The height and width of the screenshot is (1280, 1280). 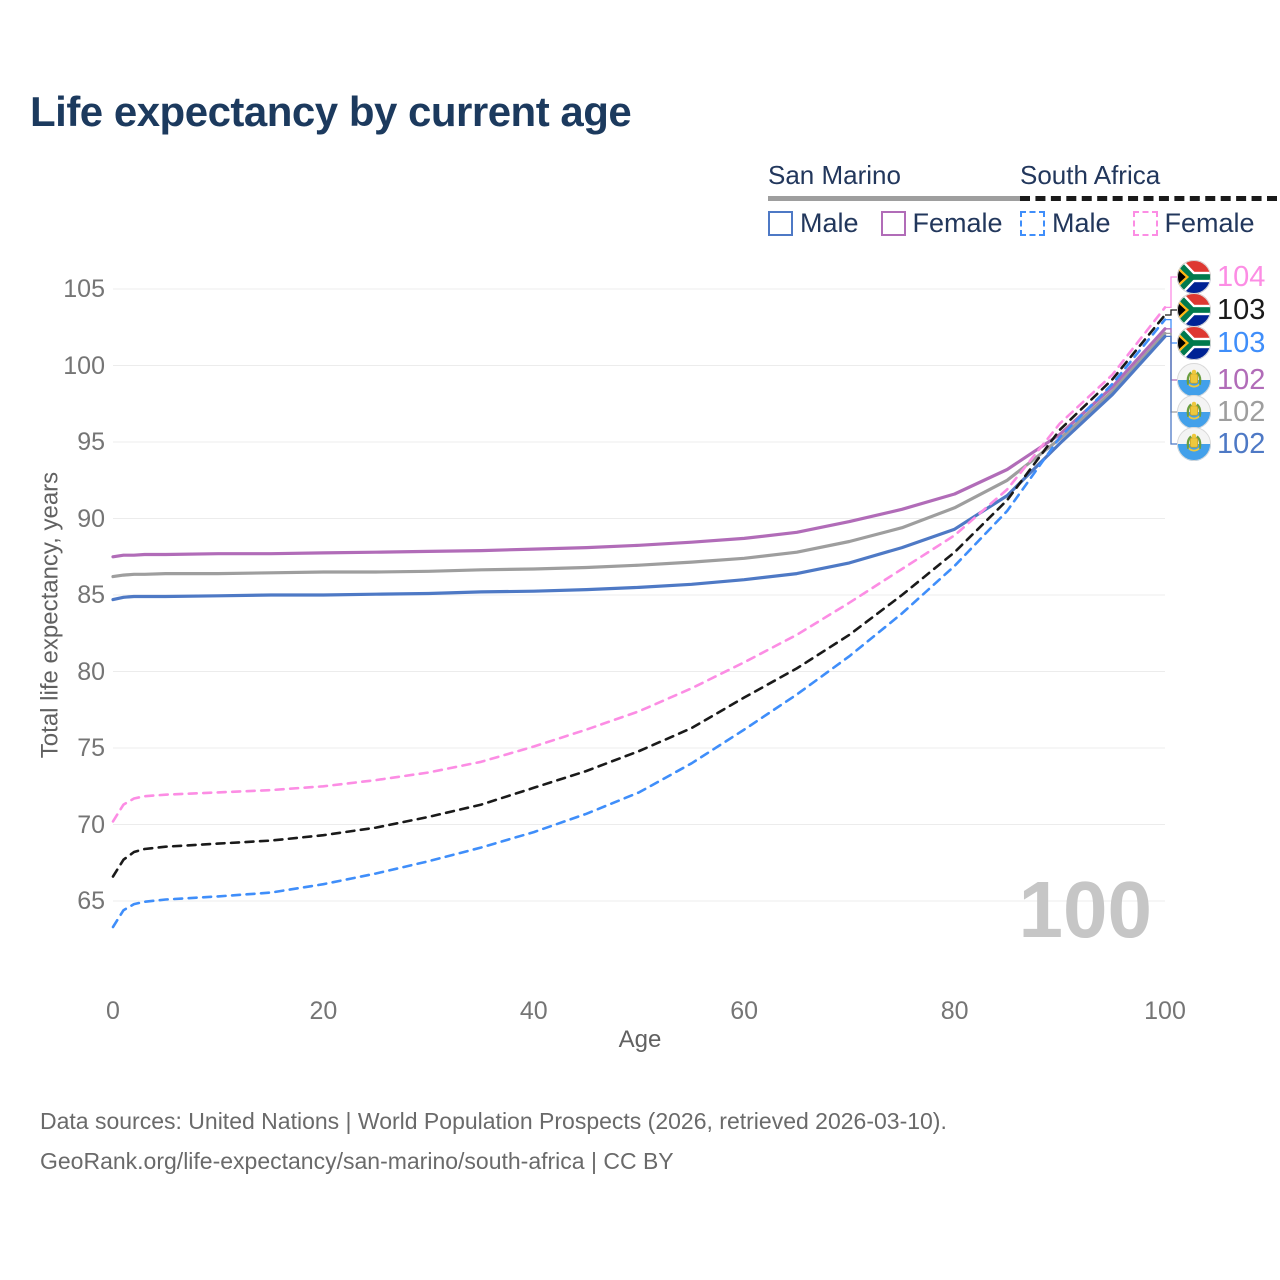 I want to click on end-label-row-south-africa-female: 104, so click(x=1221, y=277).